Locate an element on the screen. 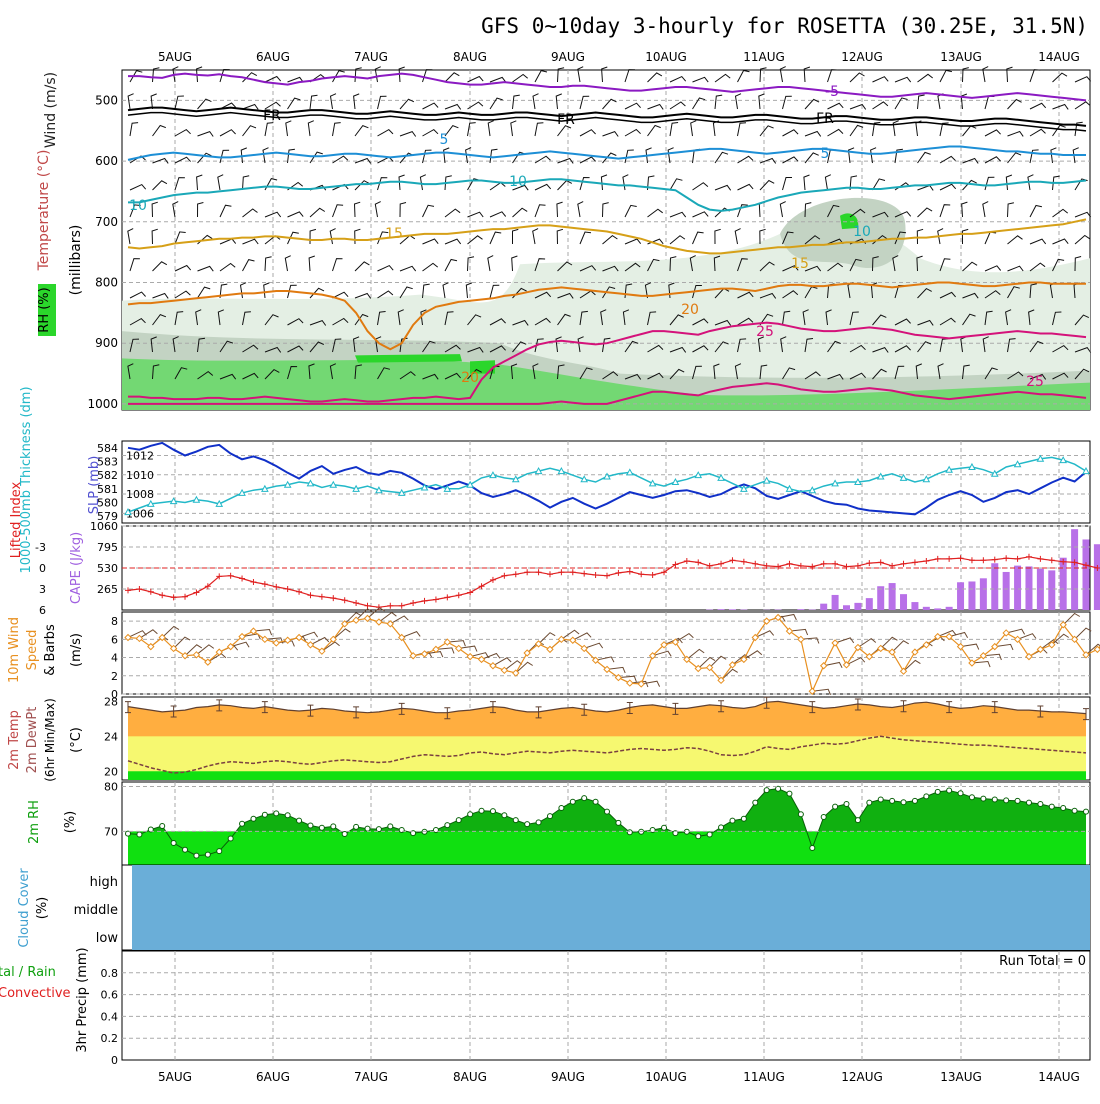 This screenshot has height=1104, width=1100. panel-wind10-frame is located at coordinates (606, 653).